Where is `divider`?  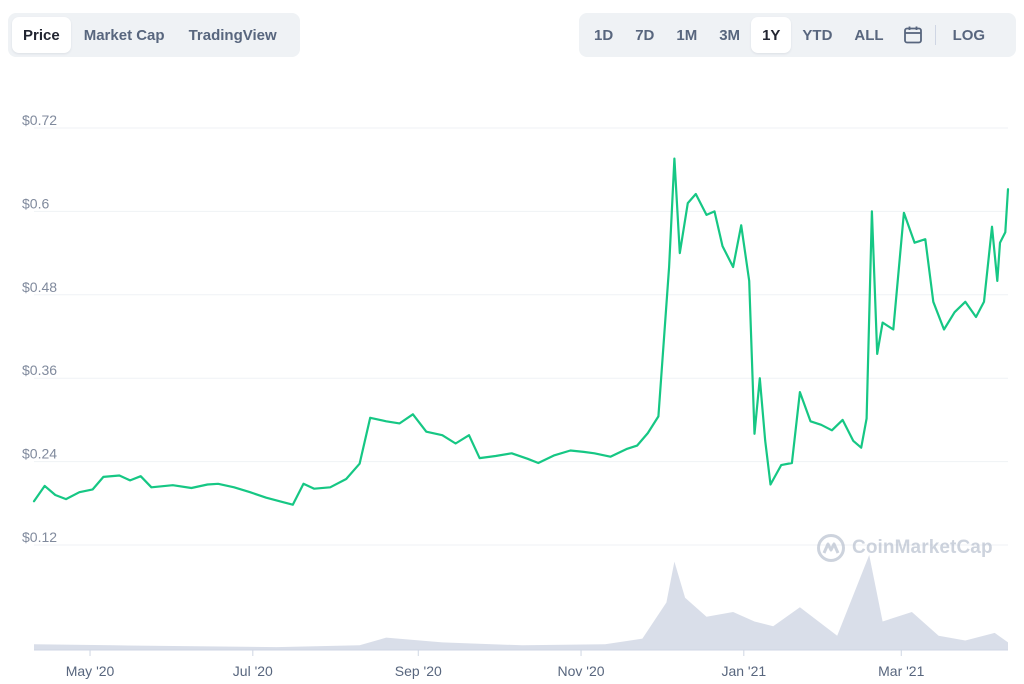
divider is located at coordinates (935, 35).